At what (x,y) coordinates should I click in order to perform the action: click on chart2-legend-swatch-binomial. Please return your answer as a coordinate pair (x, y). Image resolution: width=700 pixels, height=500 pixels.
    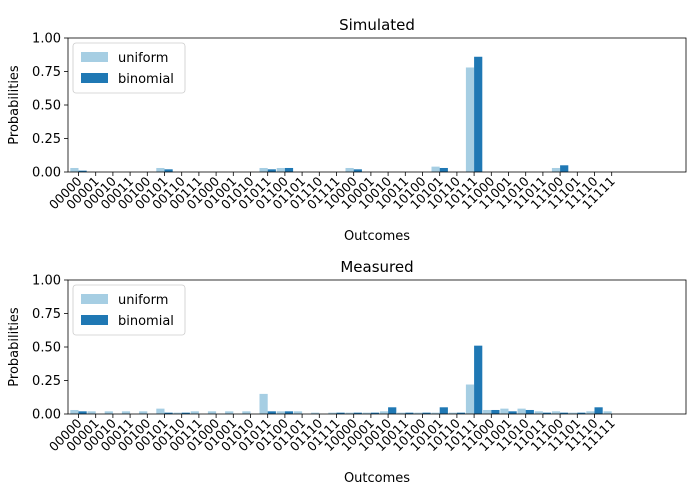
    Looking at the image, I should click on (94, 320).